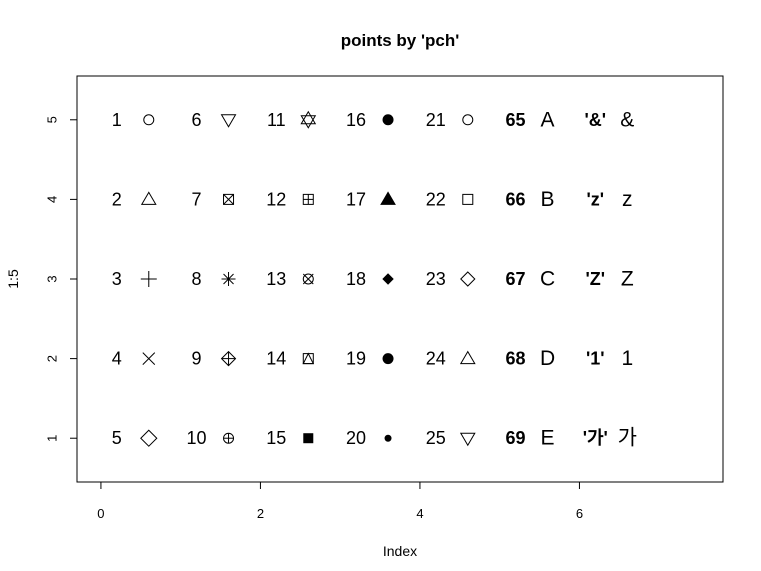 This screenshot has width=761, height=571. What do you see at coordinates (197, 120) in the screenshot?
I see `point-label: 6` at bounding box center [197, 120].